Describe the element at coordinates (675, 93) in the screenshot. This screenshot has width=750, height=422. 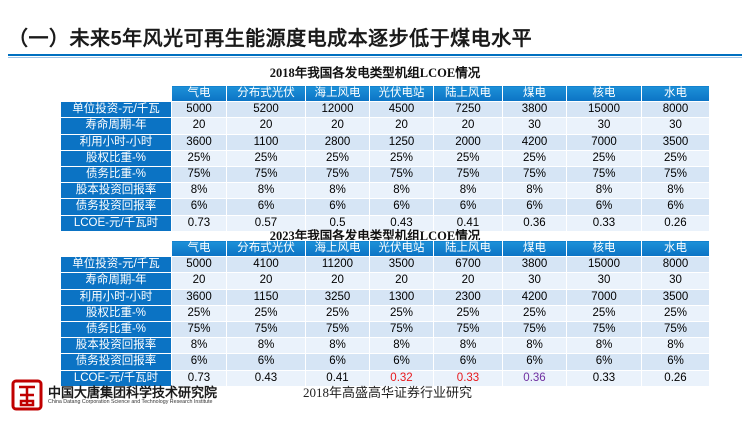
I see `column-header: 水电` at that location.